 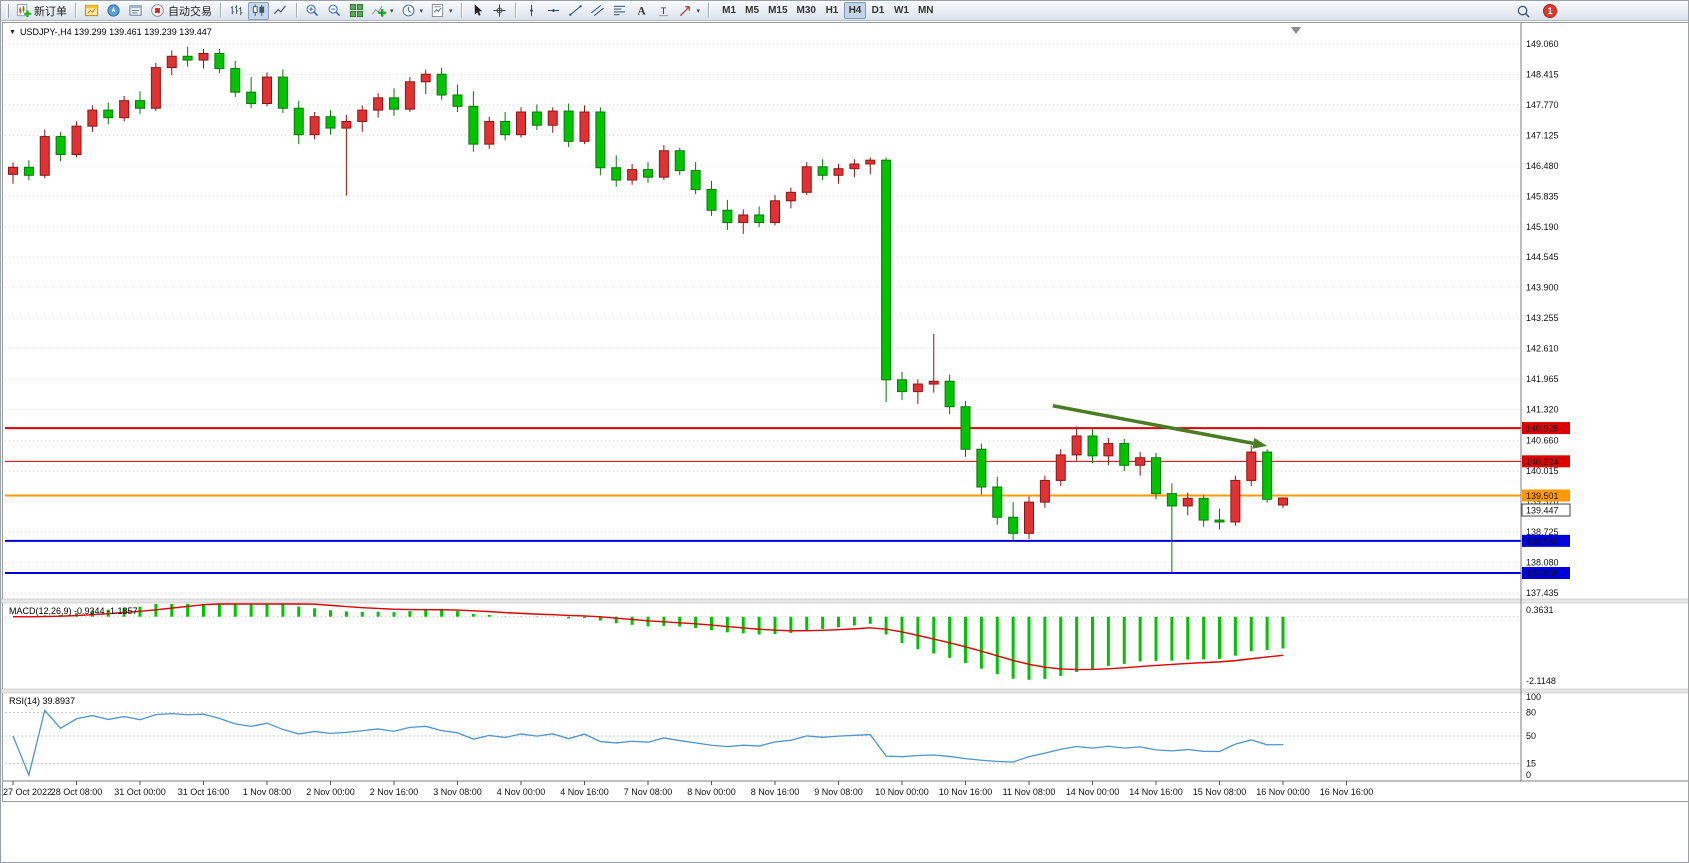 What do you see at coordinates (1542, 496) in the screenshot?
I see `svg-text: 139.501` at bounding box center [1542, 496].